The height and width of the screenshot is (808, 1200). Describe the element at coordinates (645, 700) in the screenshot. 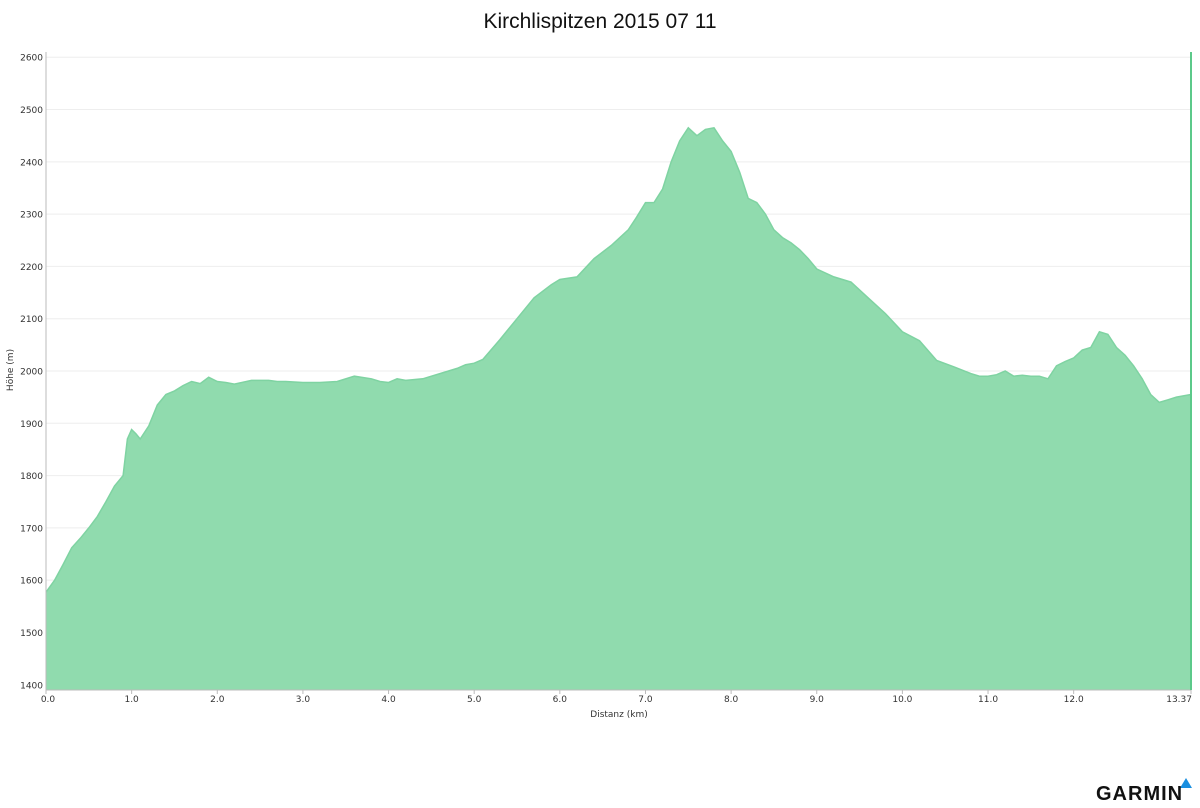

I see `x-tick-label: 7.0` at that location.